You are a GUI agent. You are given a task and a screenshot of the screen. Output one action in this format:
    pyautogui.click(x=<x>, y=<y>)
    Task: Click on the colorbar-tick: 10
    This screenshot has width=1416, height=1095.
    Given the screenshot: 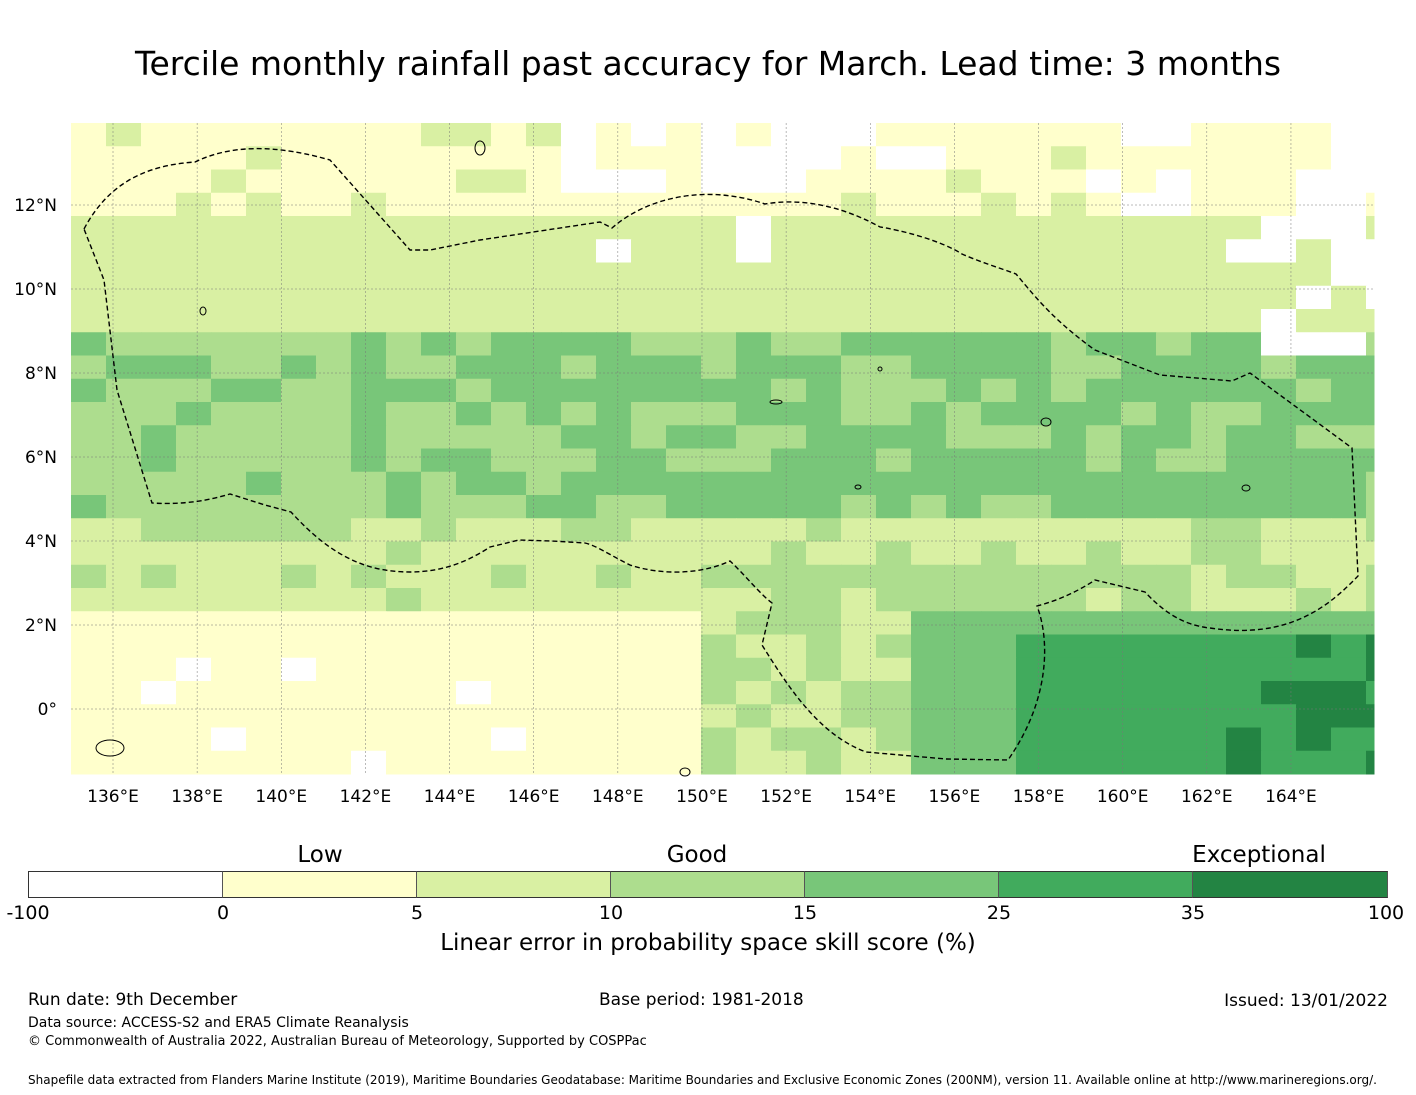 What is the action you would take?
    pyautogui.click(x=611, y=913)
    